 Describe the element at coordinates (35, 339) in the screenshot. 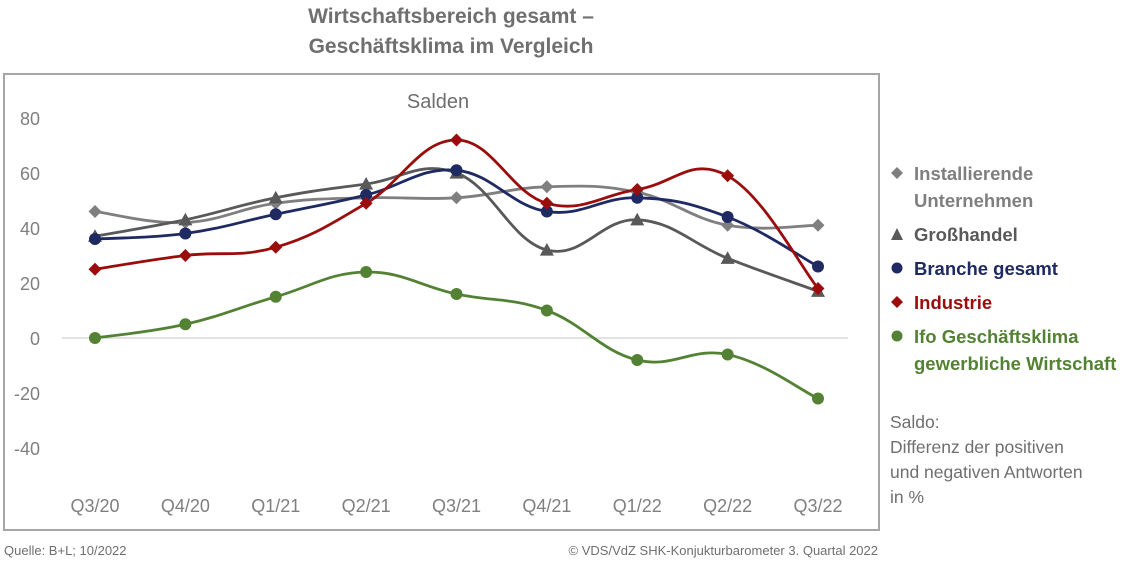

I see `y-tick-label: 0` at that location.